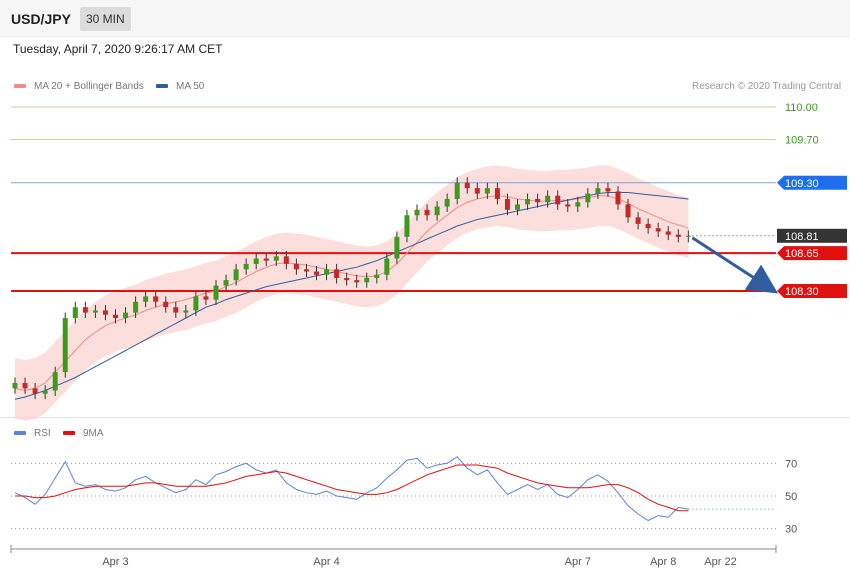  I want to click on legend-ma20-label: MA 20 + Bollinger Bands, so click(89, 86).